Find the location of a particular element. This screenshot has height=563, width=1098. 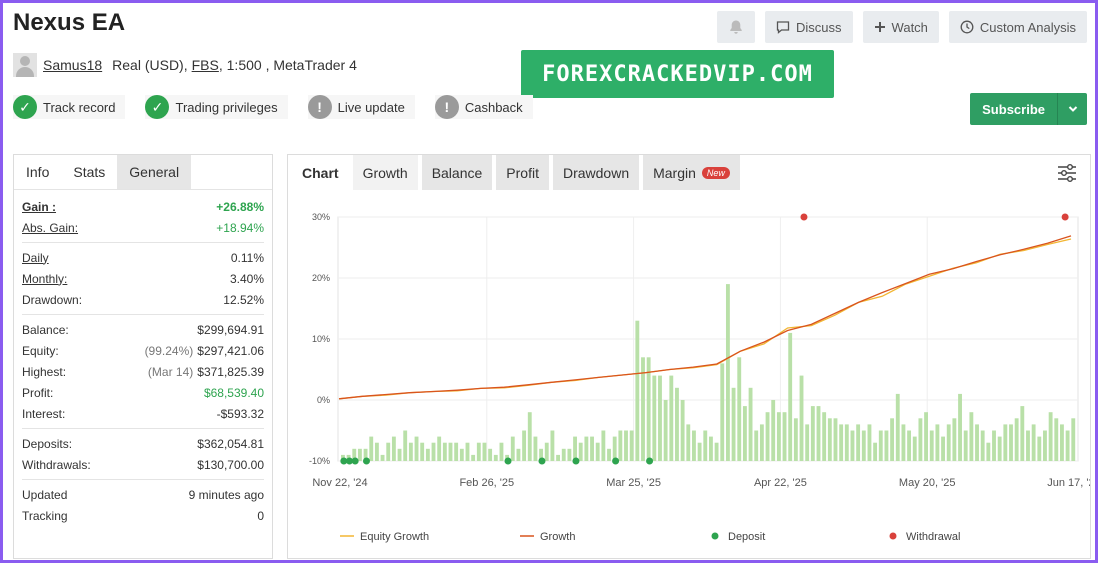

stat-value: $297,421.06 is located at coordinates (230, 350).